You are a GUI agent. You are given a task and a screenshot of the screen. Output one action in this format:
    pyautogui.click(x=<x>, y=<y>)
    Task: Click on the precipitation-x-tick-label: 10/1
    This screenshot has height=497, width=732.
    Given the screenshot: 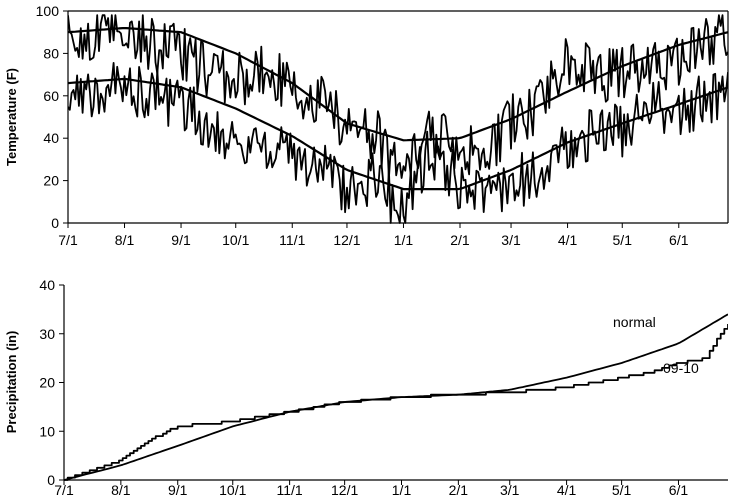 What is the action you would take?
    pyautogui.click(x=232, y=489)
    